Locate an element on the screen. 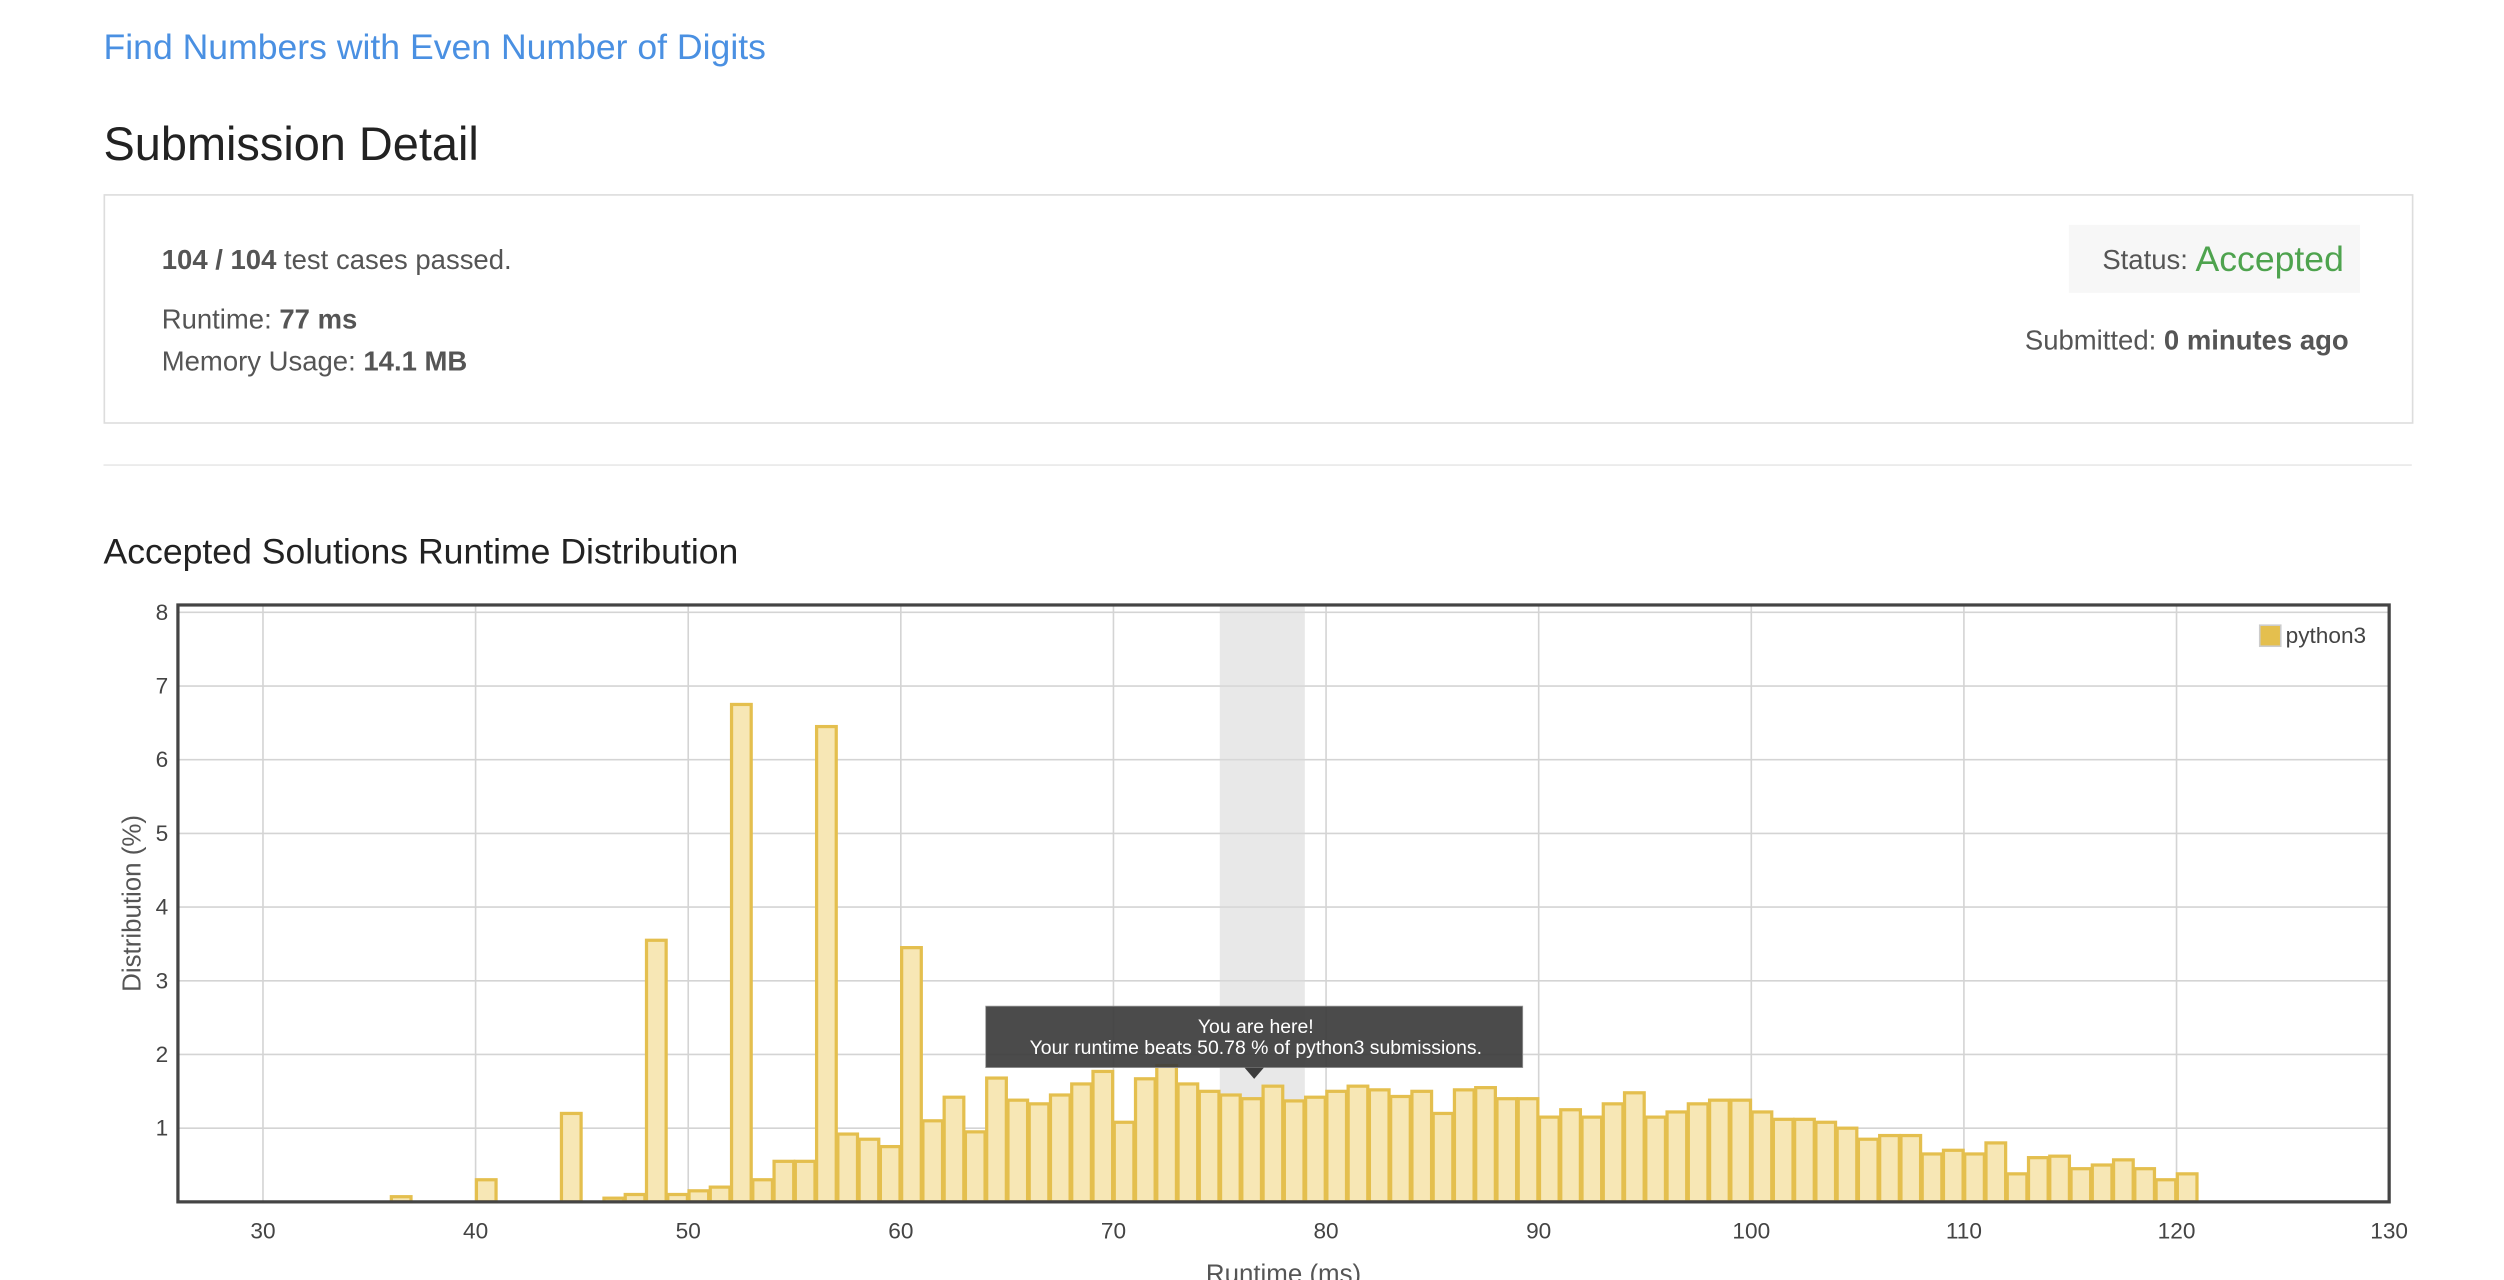 The width and height of the screenshot is (2504, 1280). submitted-label: Submitted: is located at coordinates (2094, 339).